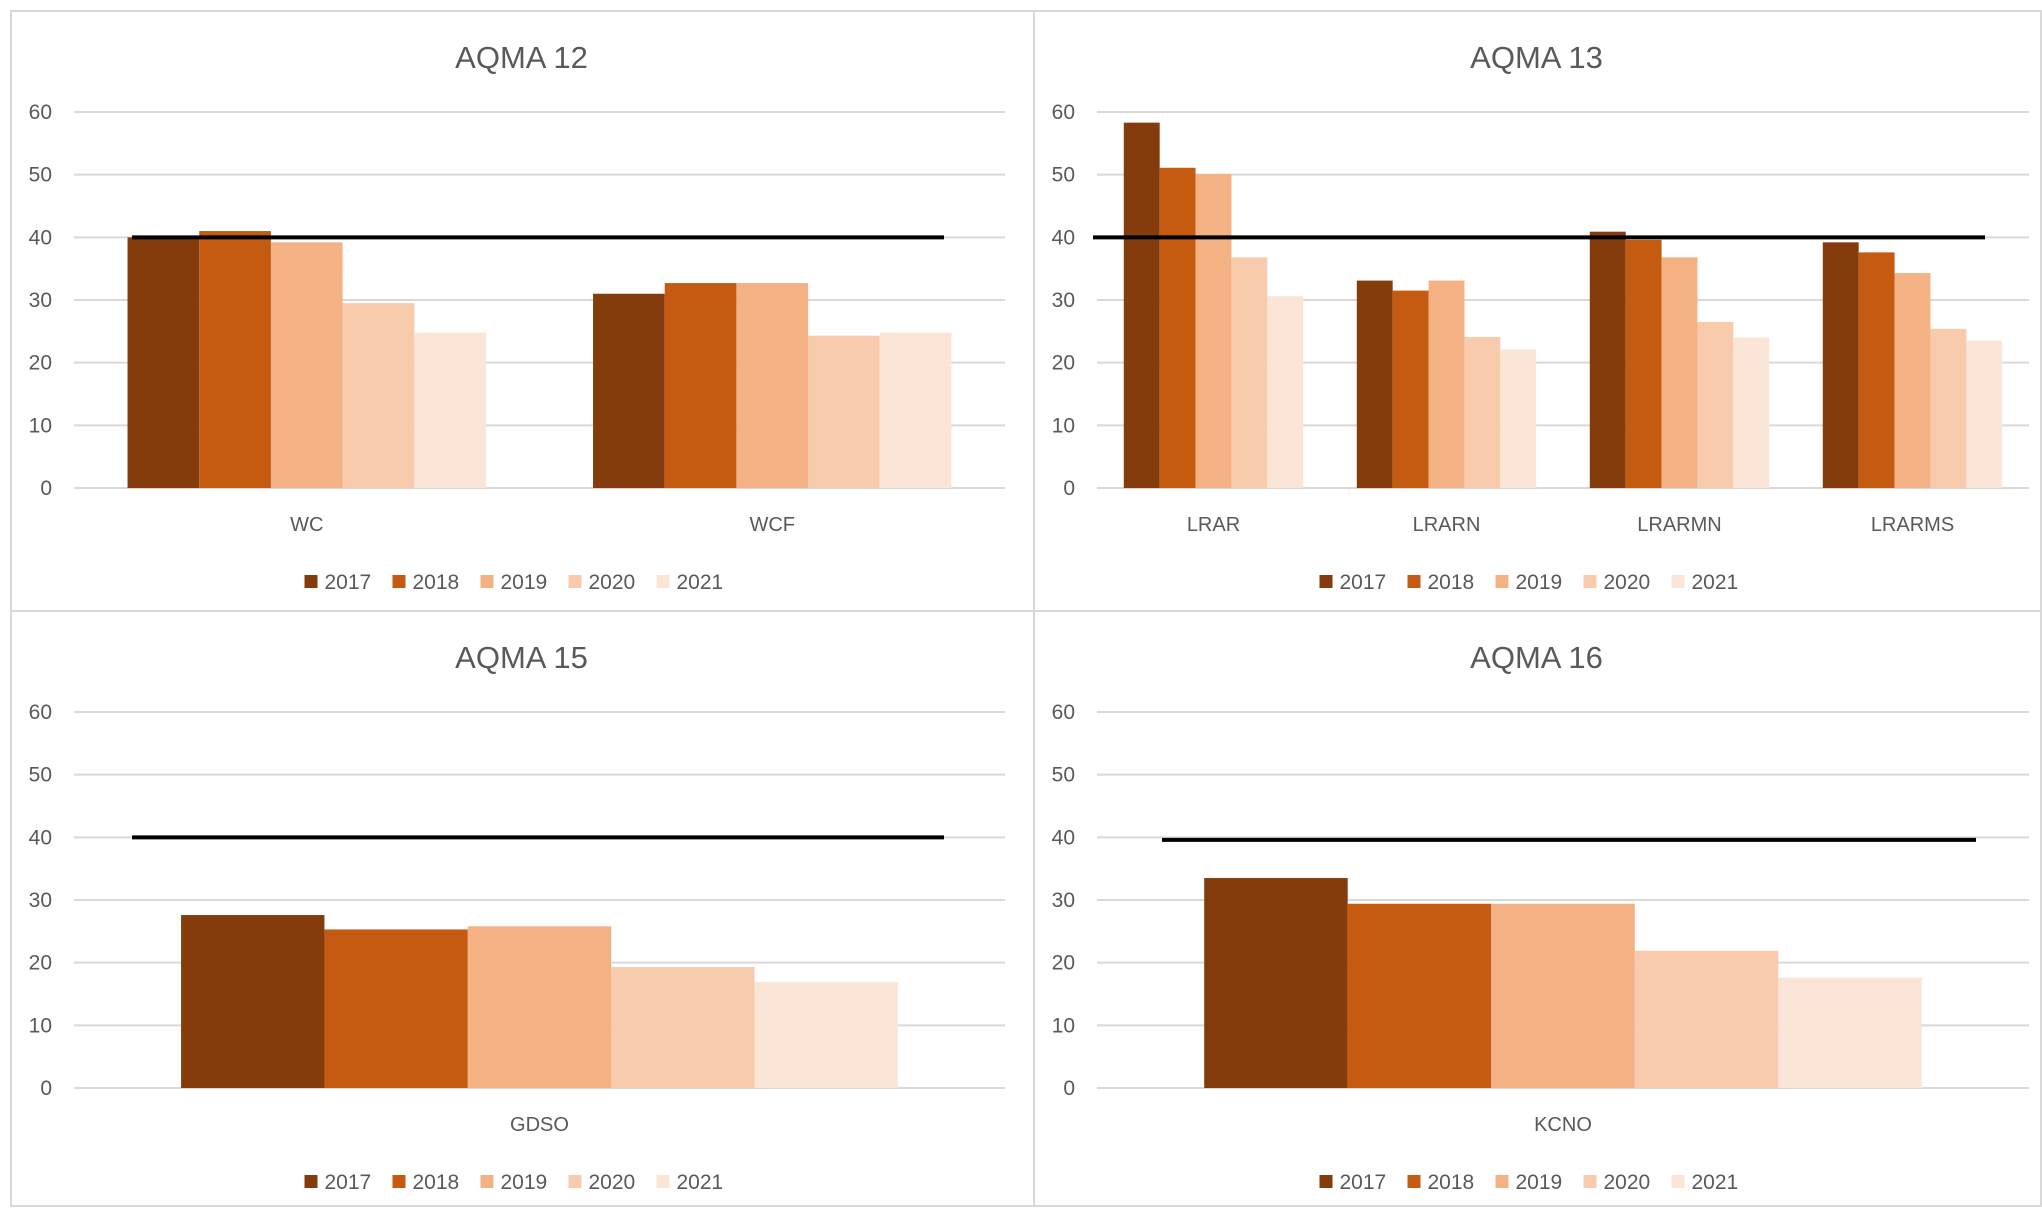 The height and width of the screenshot is (1209, 2042). What do you see at coordinates (915, 410) in the screenshot?
I see `bar-wcf-2021` at bounding box center [915, 410].